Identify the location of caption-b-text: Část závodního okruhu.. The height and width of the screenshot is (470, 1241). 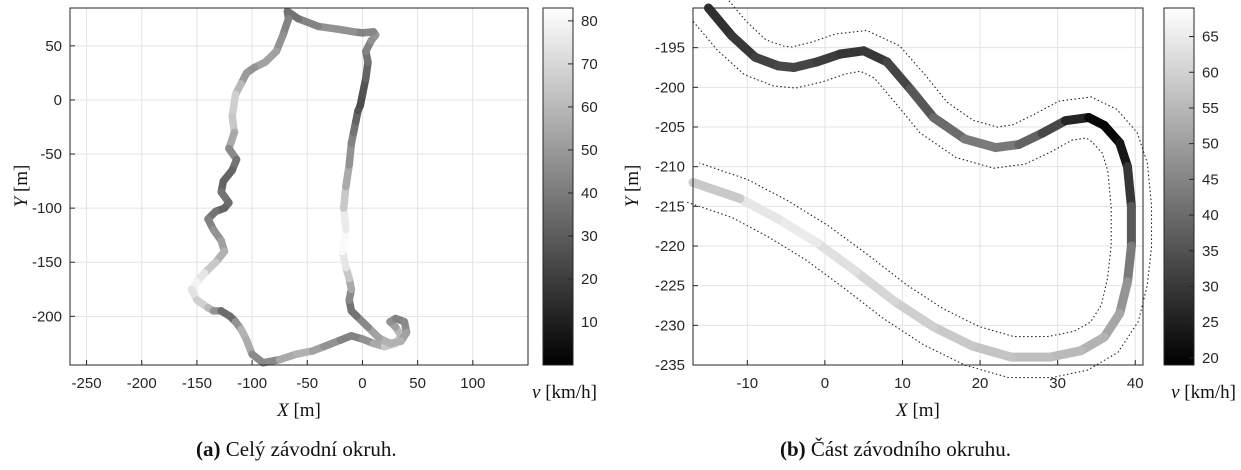
(910, 449).